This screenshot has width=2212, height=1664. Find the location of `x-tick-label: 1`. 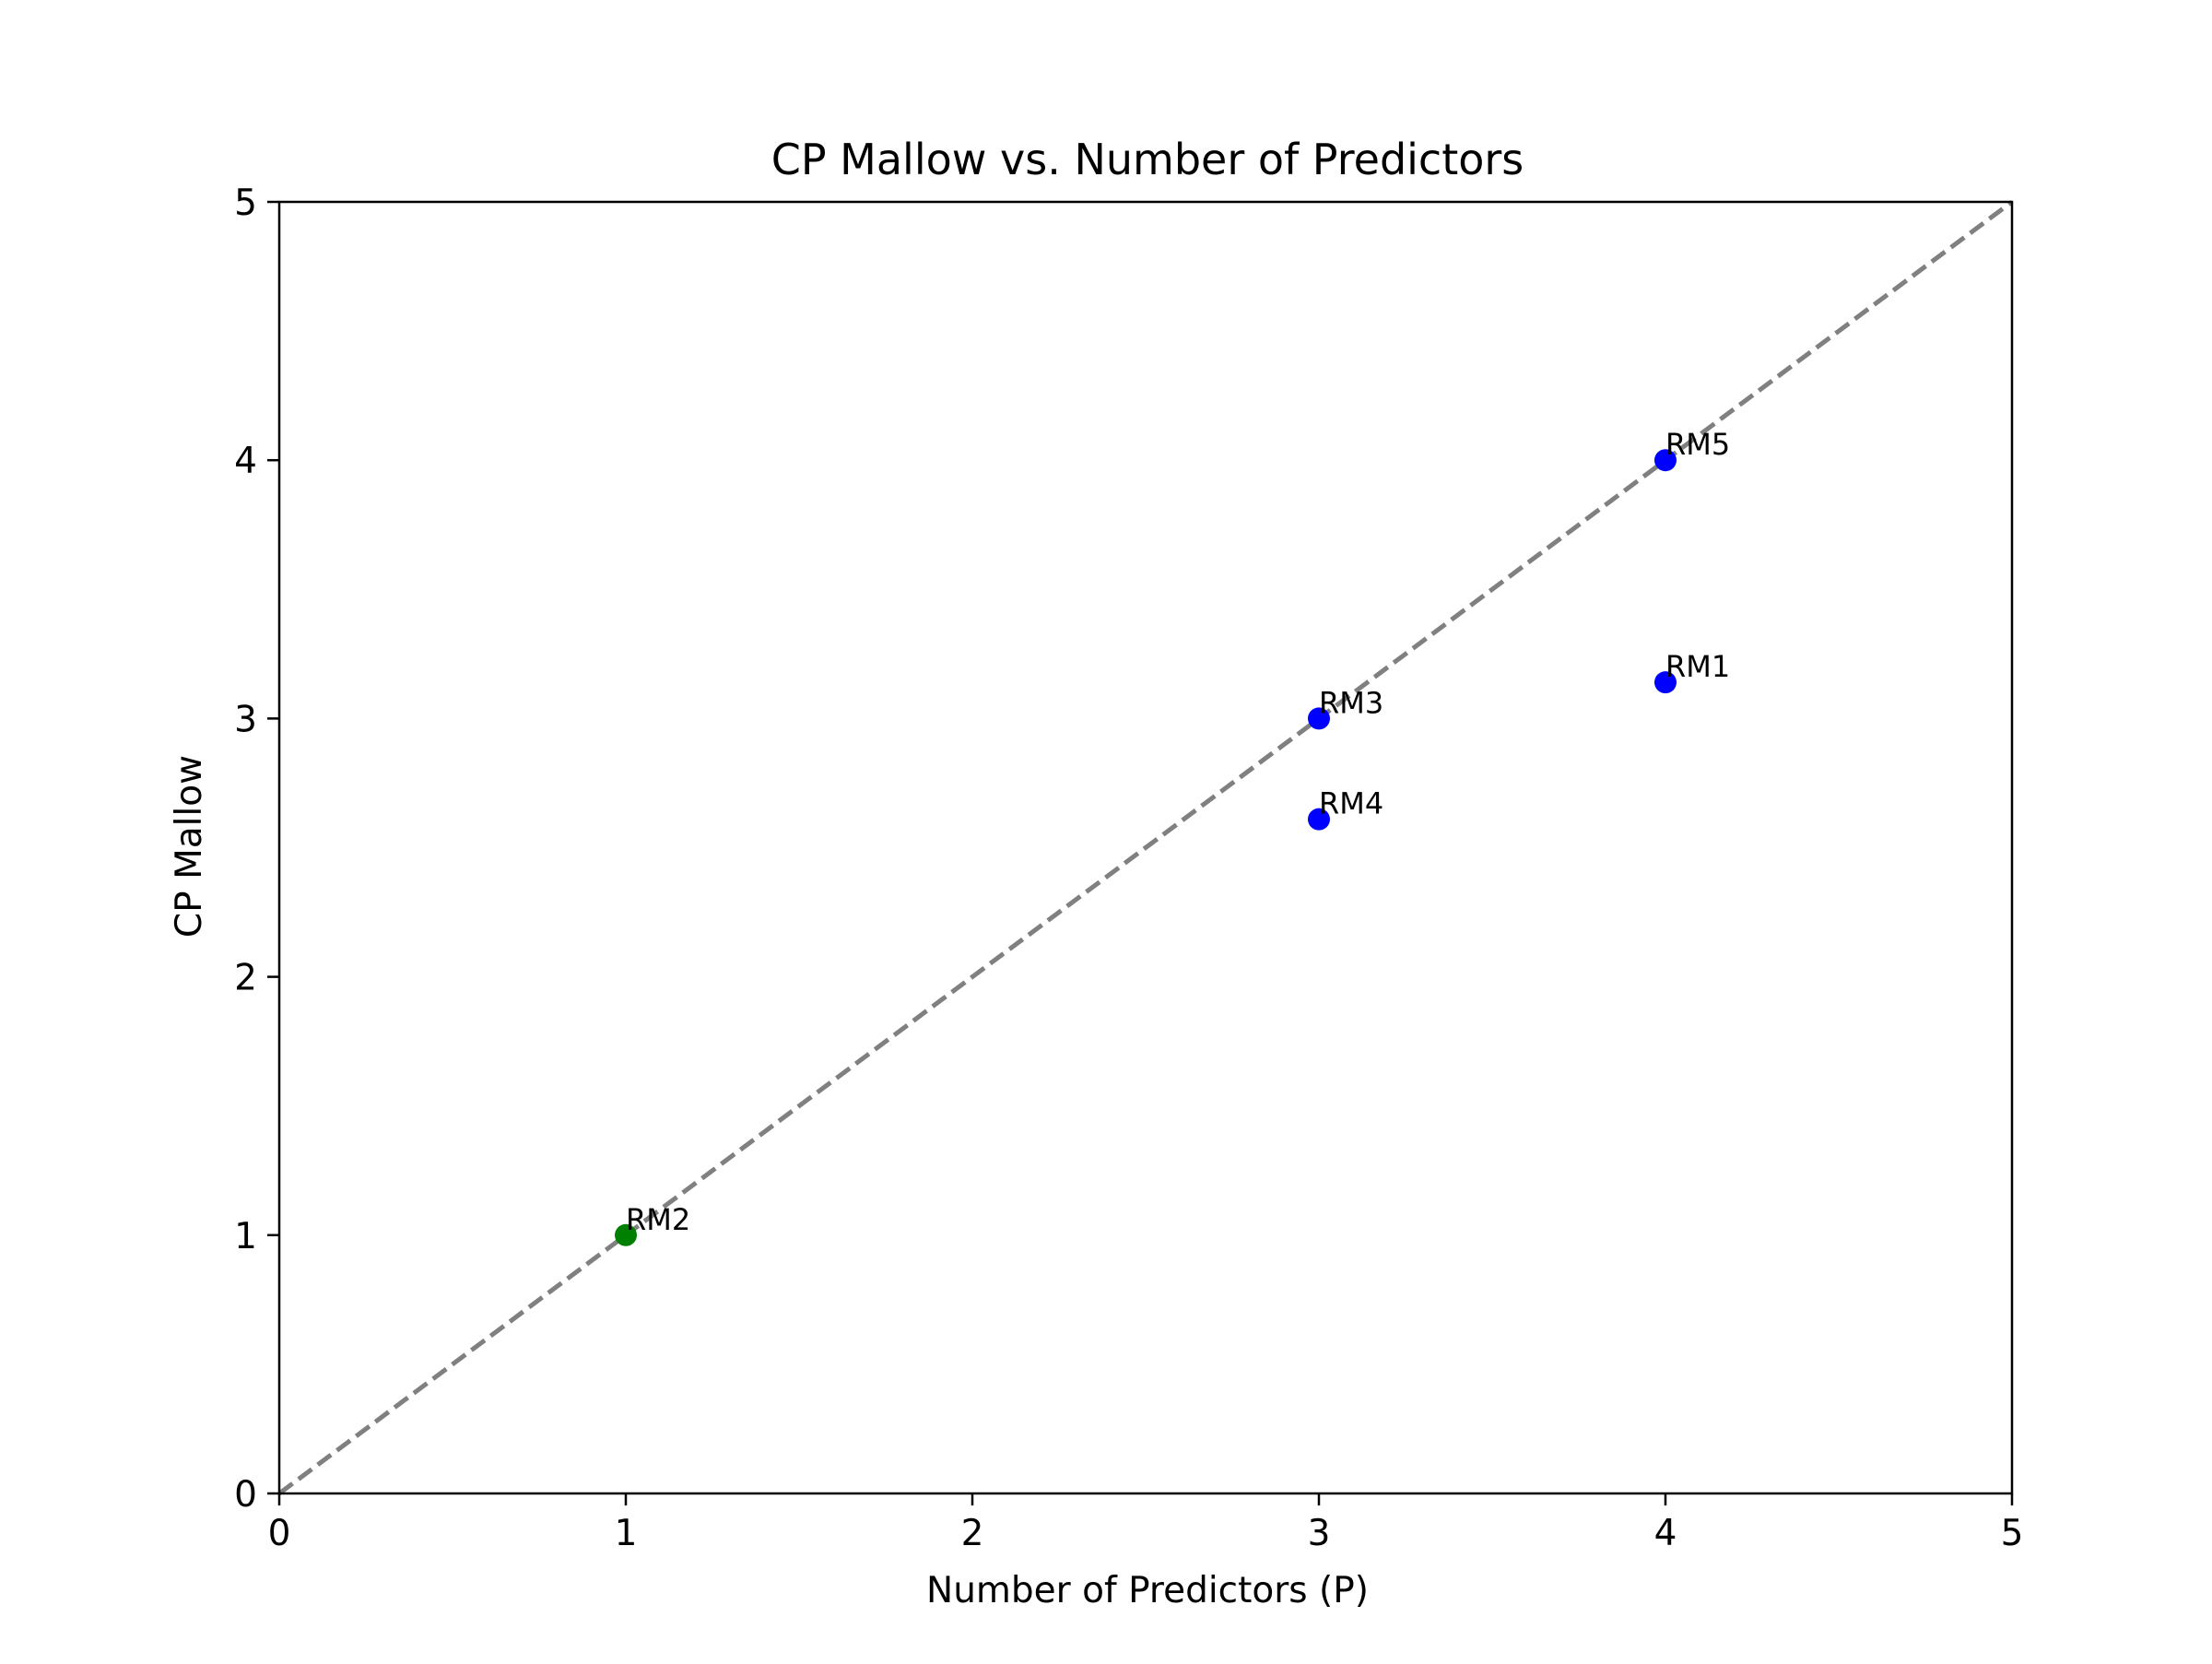

x-tick-label: 1 is located at coordinates (626, 1533).